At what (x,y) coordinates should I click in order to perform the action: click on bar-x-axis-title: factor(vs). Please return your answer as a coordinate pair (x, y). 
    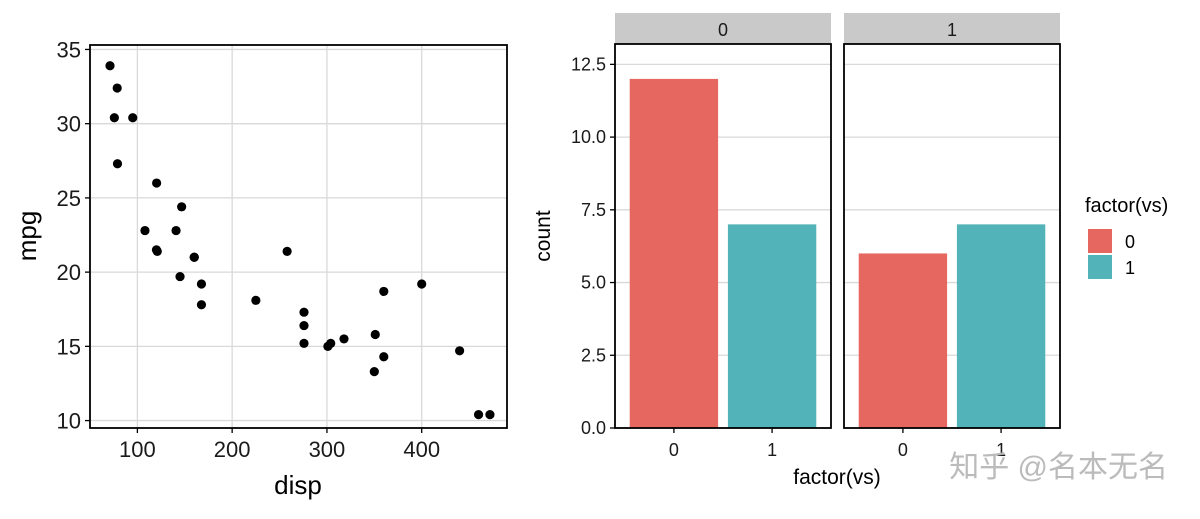
    Looking at the image, I should click on (837, 477).